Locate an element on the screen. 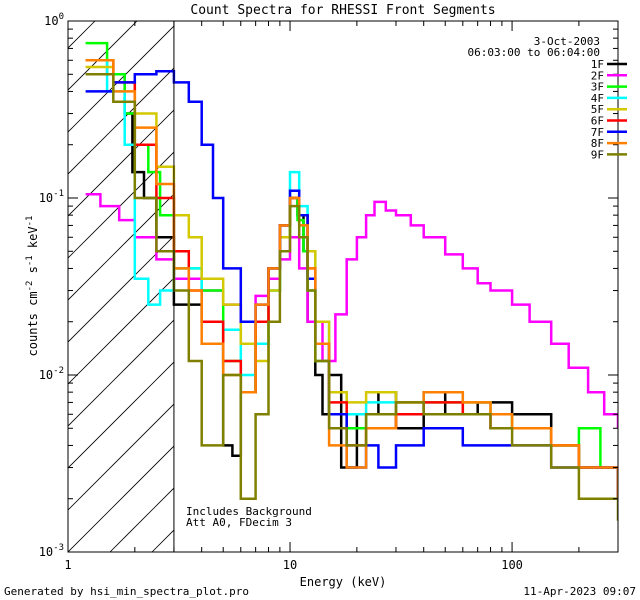  legend-date: 3-Oct-2003 is located at coordinates (567, 41).